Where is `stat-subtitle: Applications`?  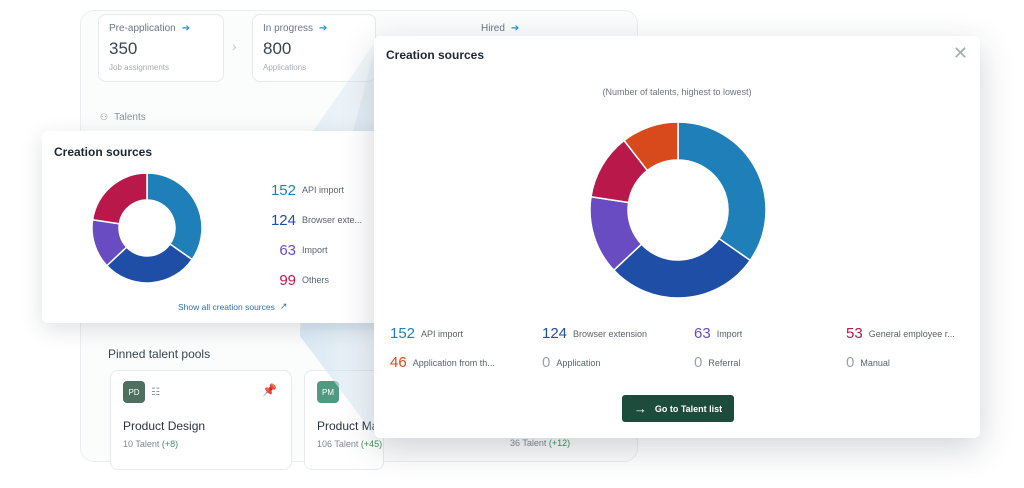
stat-subtitle: Applications is located at coordinates (285, 67).